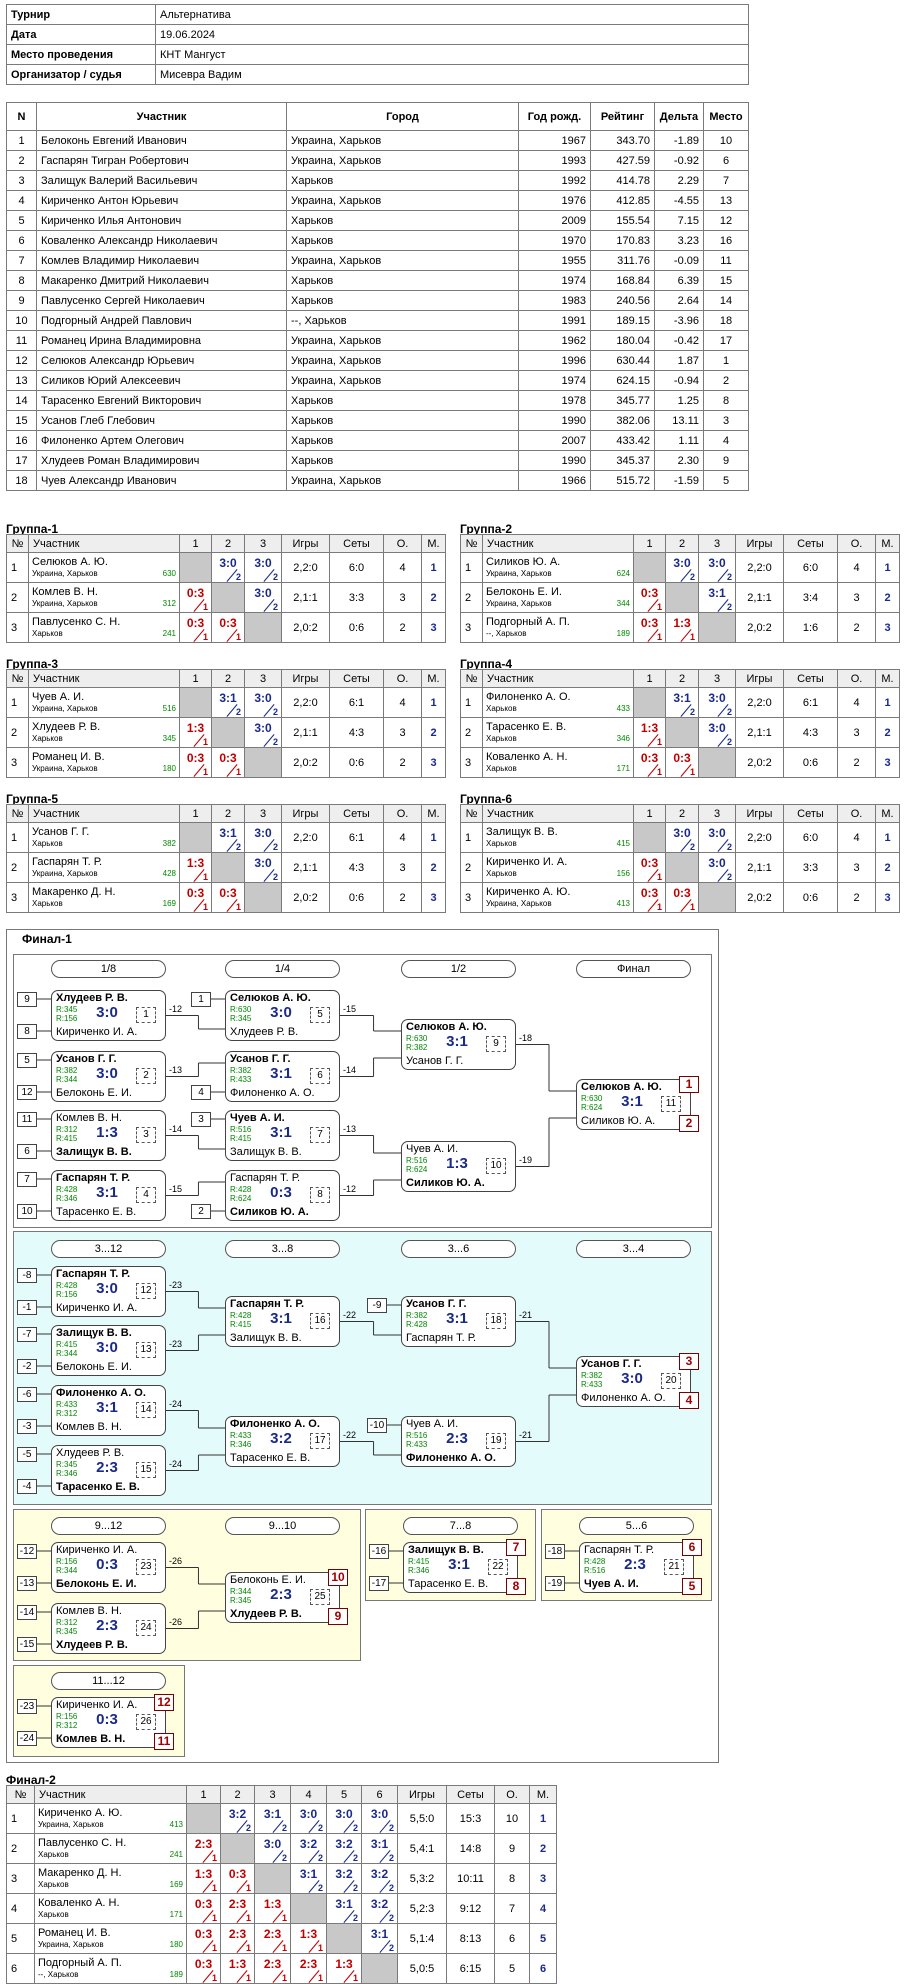 Image resolution: width=906 pixels, height=1984 pixels. What do you see at coordinates (67, 1561) in the screenshot?
I see `player-rating: R:156` at bounding box center [67, 1561].